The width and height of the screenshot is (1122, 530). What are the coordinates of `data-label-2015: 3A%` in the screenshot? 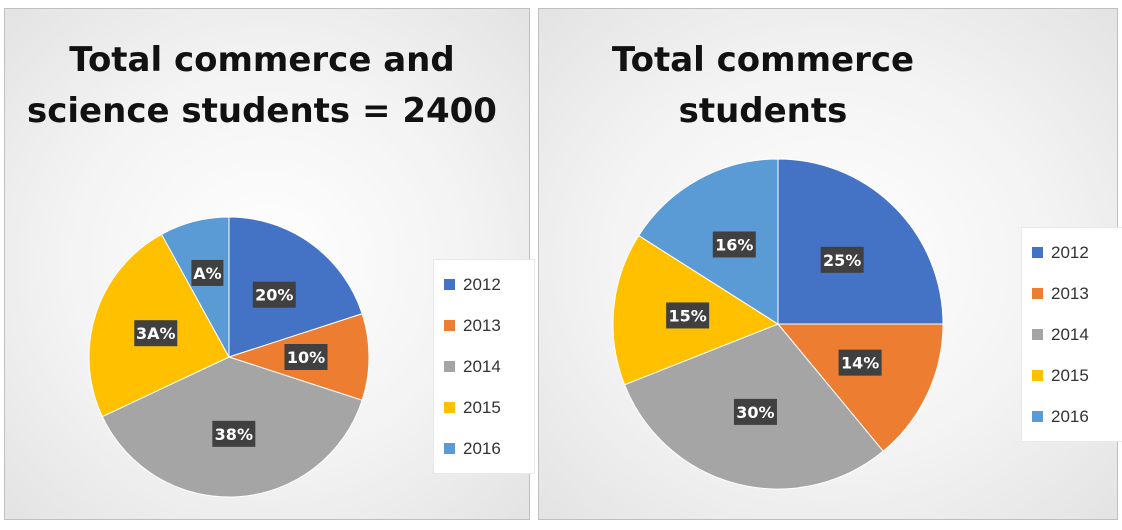 It's located at (156, 333).